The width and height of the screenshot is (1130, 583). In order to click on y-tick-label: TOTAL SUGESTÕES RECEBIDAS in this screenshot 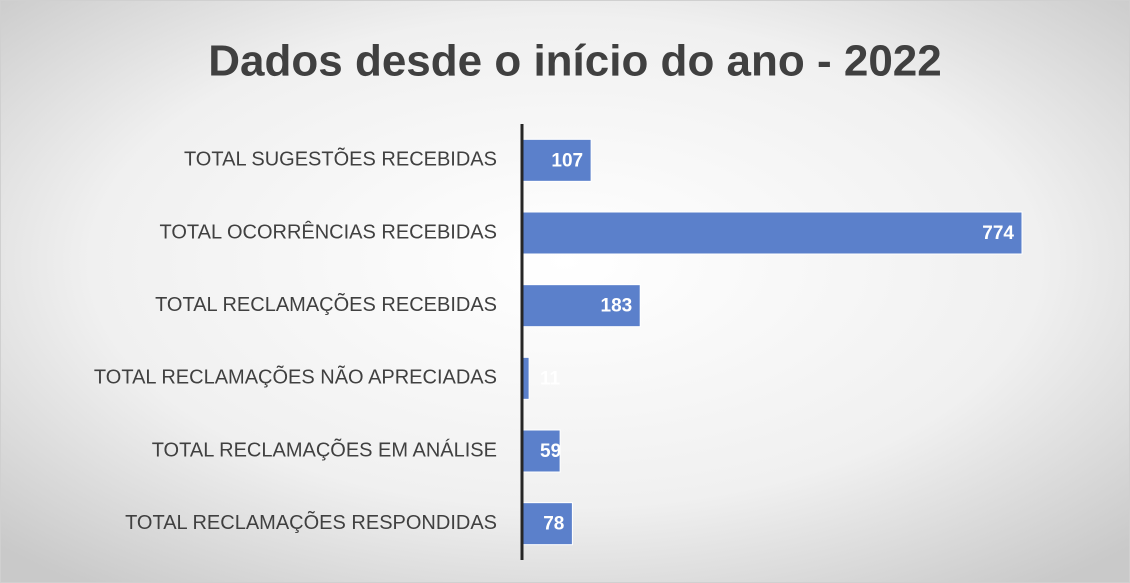, I will do `click(340, 159)`.